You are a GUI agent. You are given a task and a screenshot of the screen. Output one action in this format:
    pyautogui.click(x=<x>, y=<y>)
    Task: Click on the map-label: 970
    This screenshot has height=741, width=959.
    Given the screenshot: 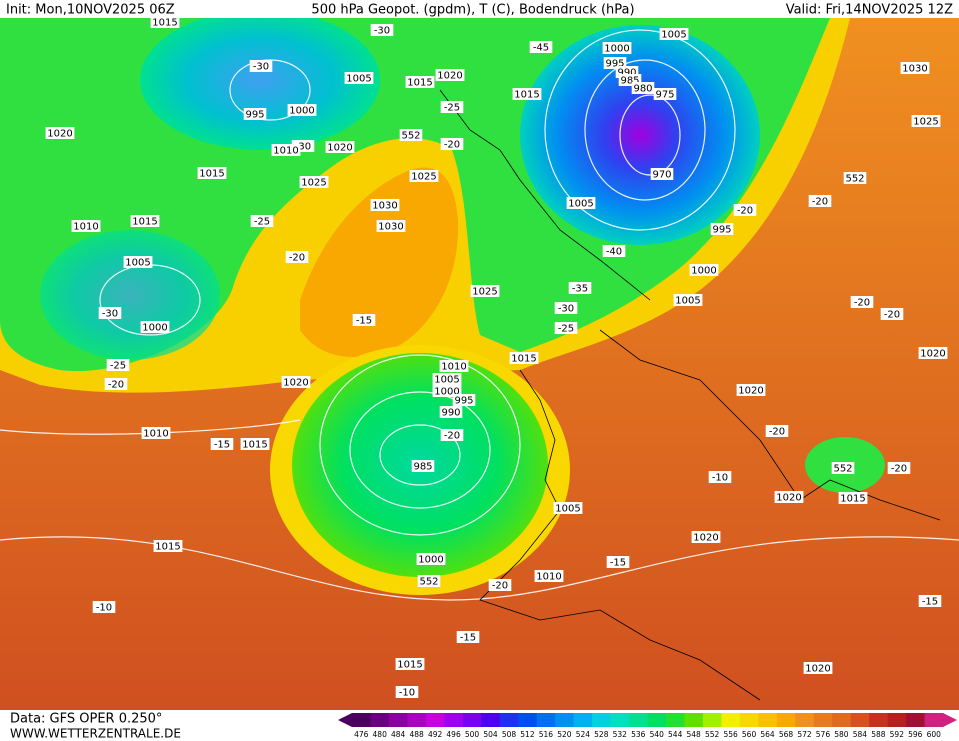 What is the action you would take?
    pyautogui.click(x=661, y=175)
    